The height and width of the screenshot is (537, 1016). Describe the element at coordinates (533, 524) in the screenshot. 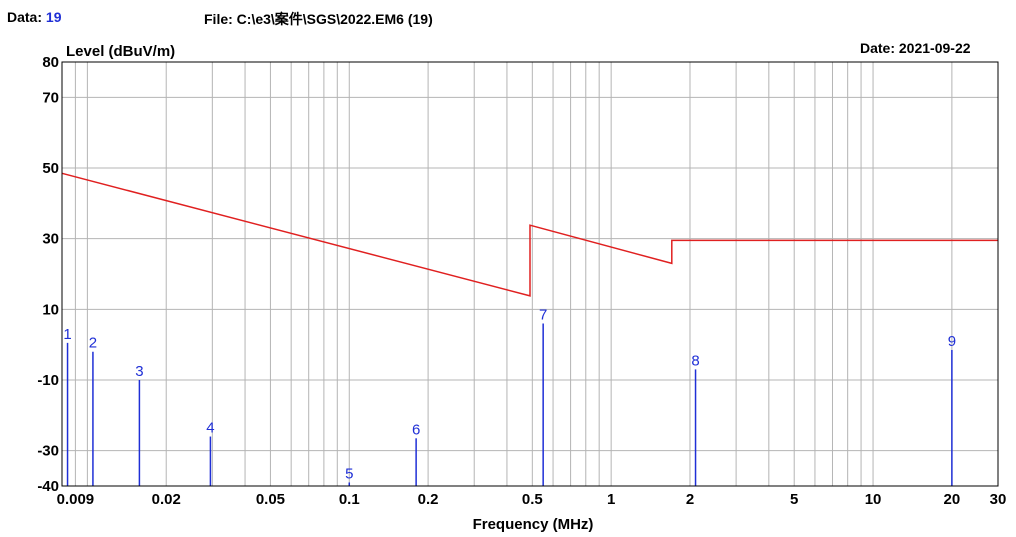

I see `x-axis-title: Frequency (MHz)` at that location.